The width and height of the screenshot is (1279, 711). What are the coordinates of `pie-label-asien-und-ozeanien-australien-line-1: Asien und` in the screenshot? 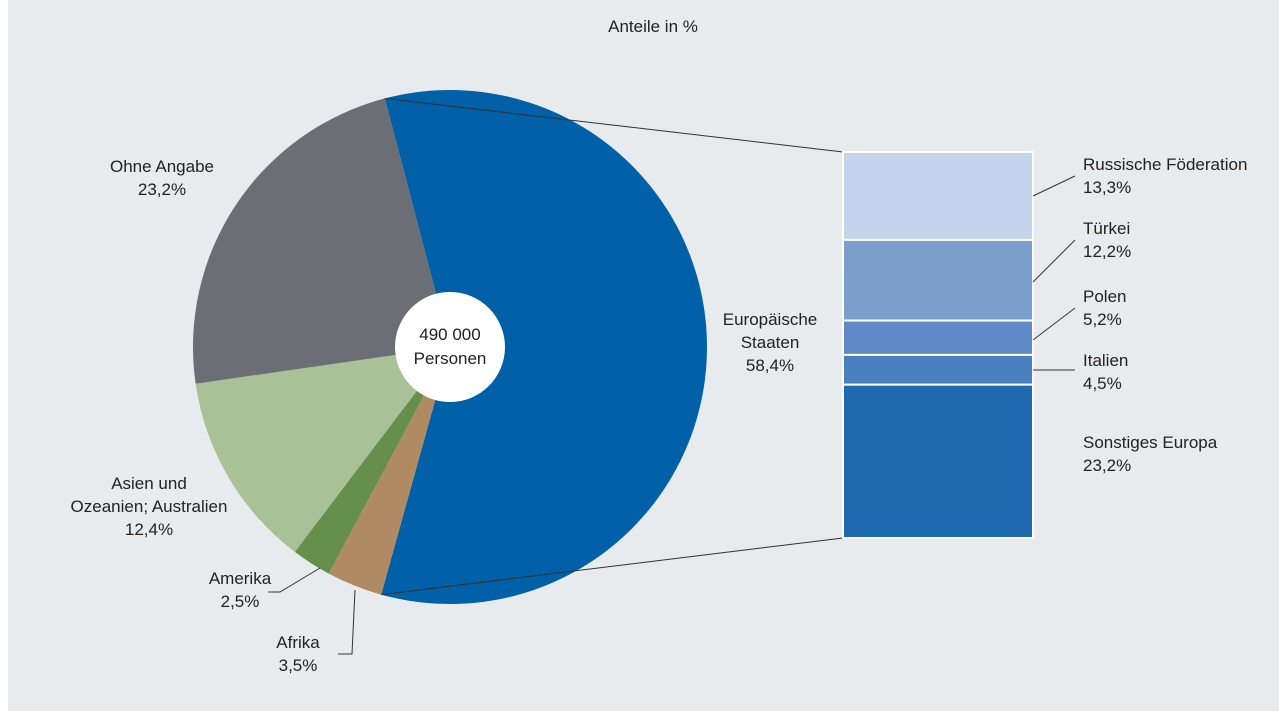 It's located at (149, 483).